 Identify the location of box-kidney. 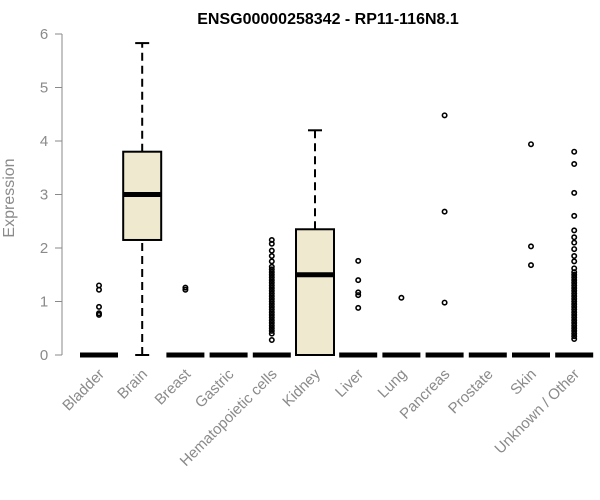
(315, 242).